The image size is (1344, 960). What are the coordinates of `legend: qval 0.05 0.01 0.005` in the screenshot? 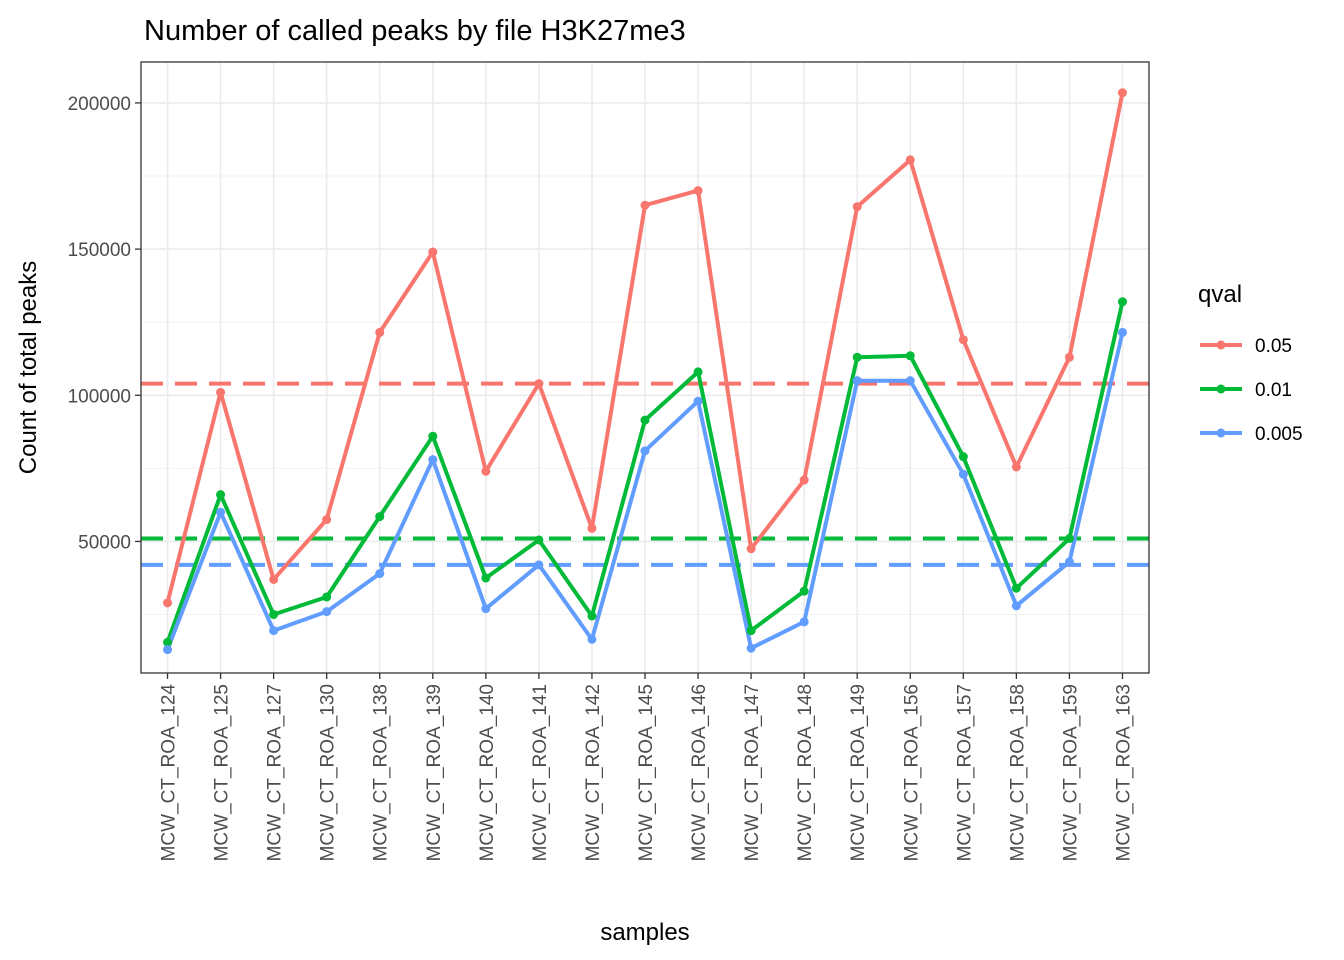 It's located at (1250, 363).